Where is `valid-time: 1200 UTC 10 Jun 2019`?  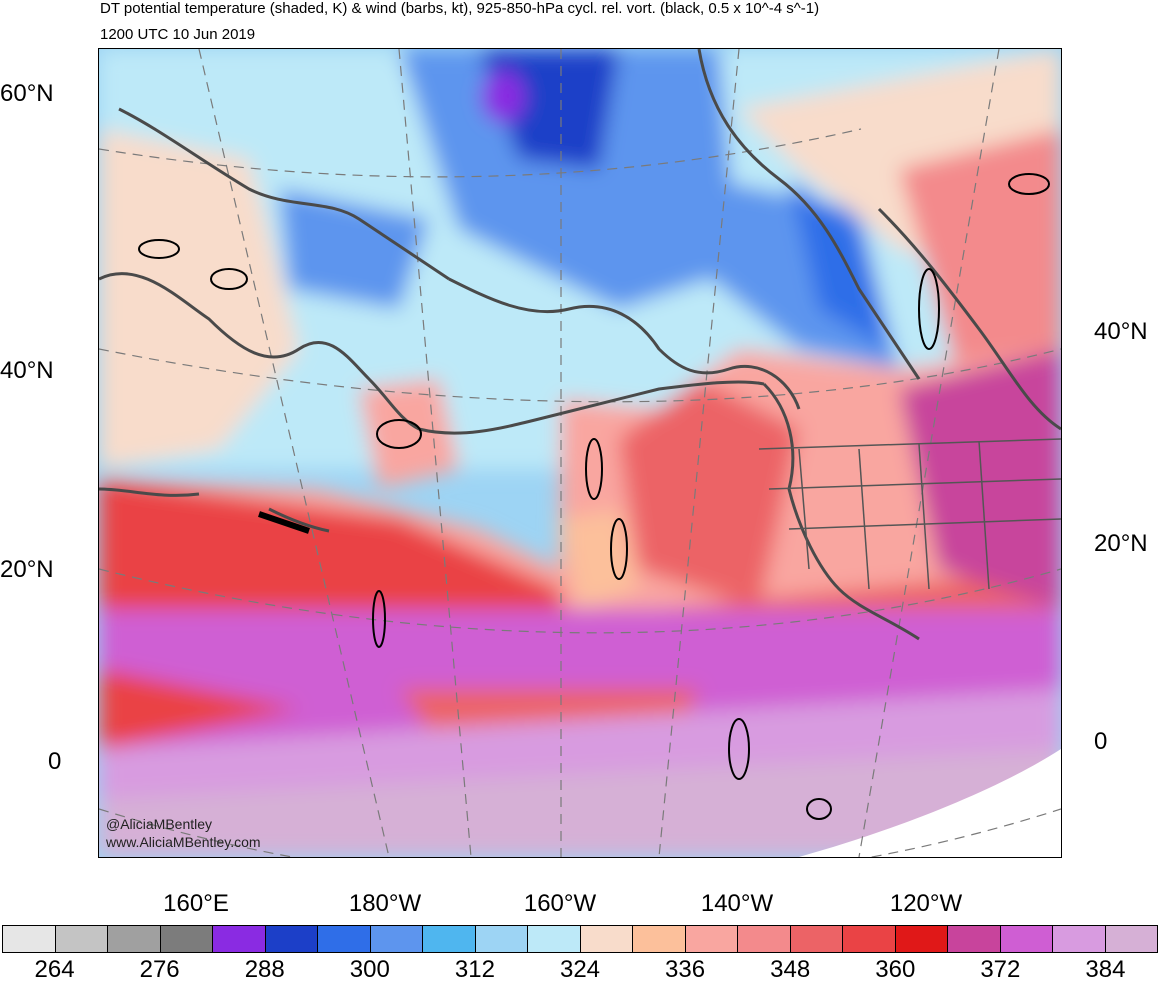
valid-time: 1200 UTC 10 Jun 2019 is located at coordinates (178, 34).